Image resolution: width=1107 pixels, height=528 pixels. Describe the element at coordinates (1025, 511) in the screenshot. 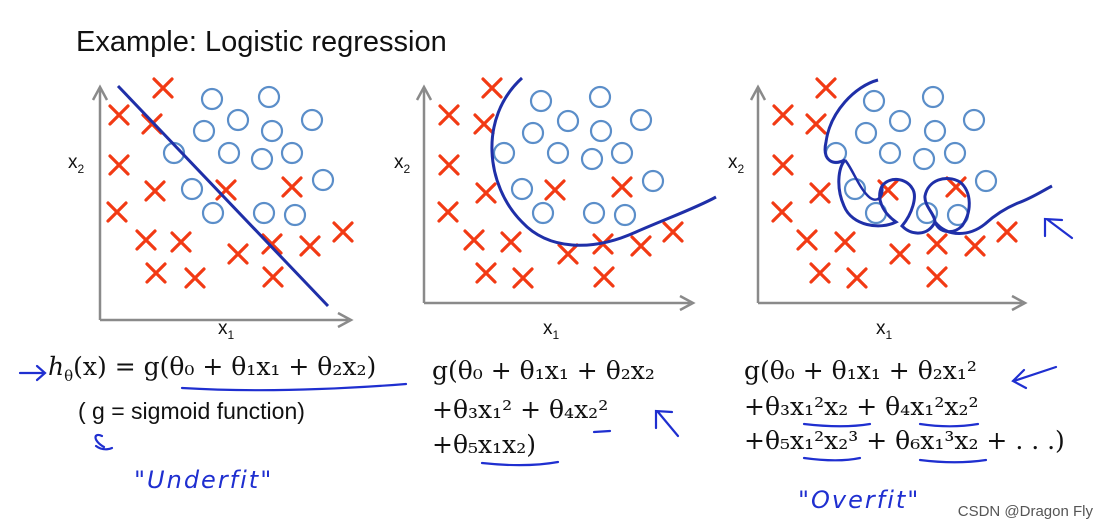

I see `watermark: CSDN @Dragon Fly` at that location.